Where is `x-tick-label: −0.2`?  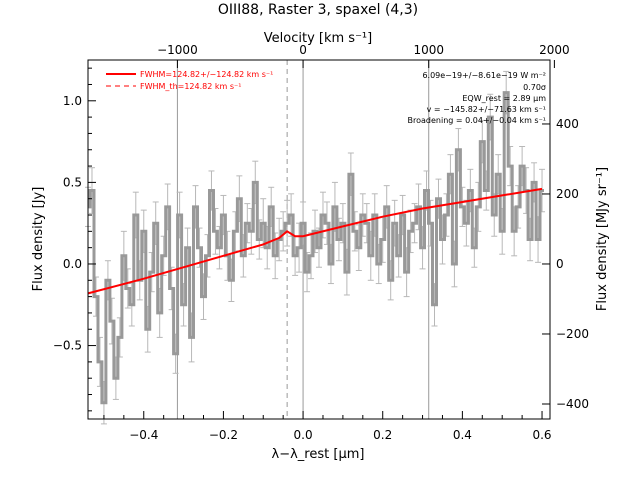
x-tick-label: −0.2 is located at coordinates (223, 435).